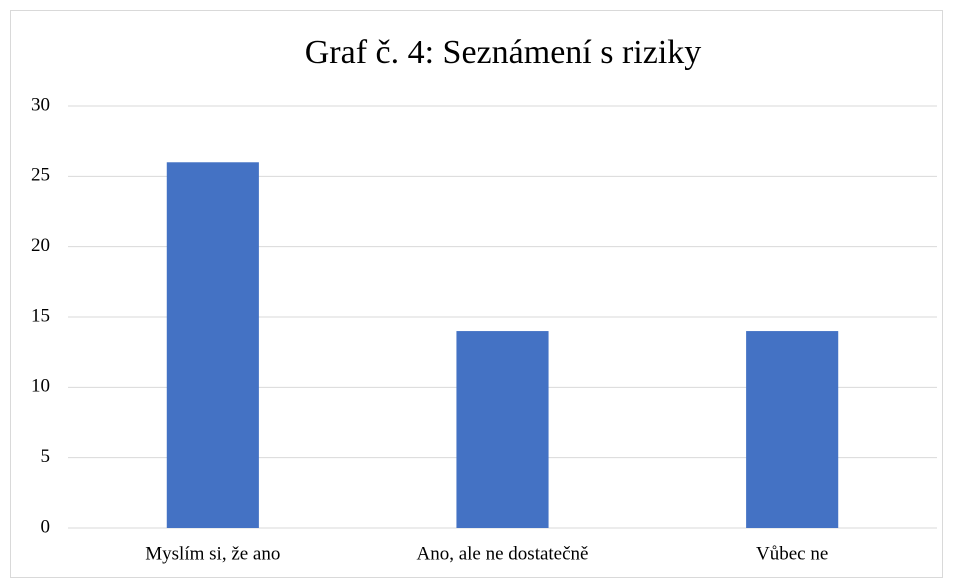 This screenshot has width=954, height=579. I want to click on y-tick-label: 10, so click(40, 386).